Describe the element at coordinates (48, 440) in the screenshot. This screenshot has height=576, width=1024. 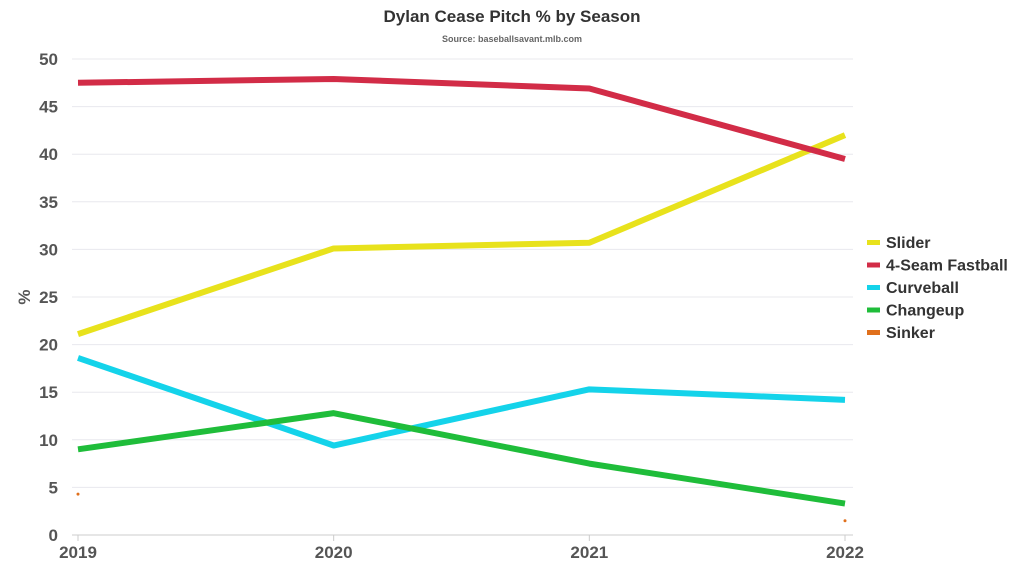
I see `y-tick-label: 10` at that location.